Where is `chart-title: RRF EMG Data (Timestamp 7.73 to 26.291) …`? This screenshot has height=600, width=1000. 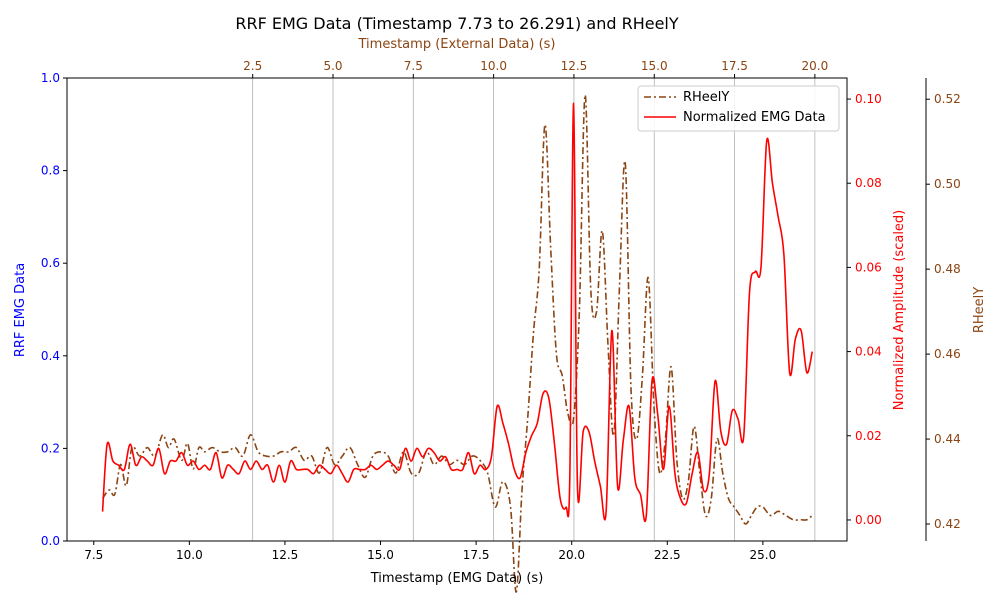
chart-title: RRF EMG Data (Timestamp 7.73 to 26.291) … is located at coordinates (456, 23).